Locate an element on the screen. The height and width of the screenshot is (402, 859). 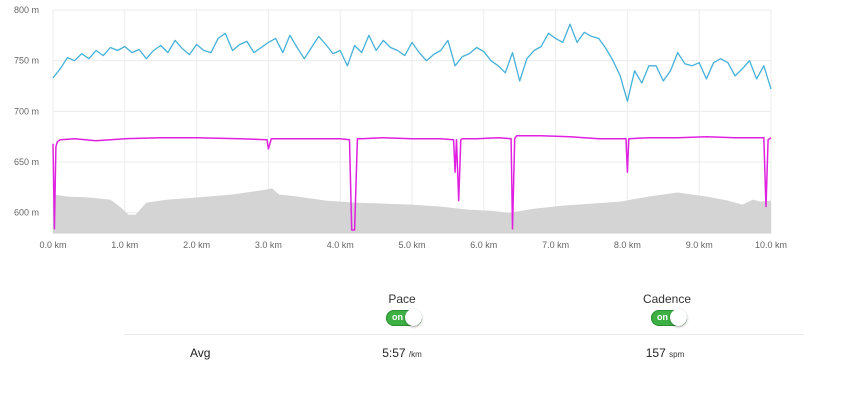
x-tick-label: 8.0 km is located at coordinates (627, 245).